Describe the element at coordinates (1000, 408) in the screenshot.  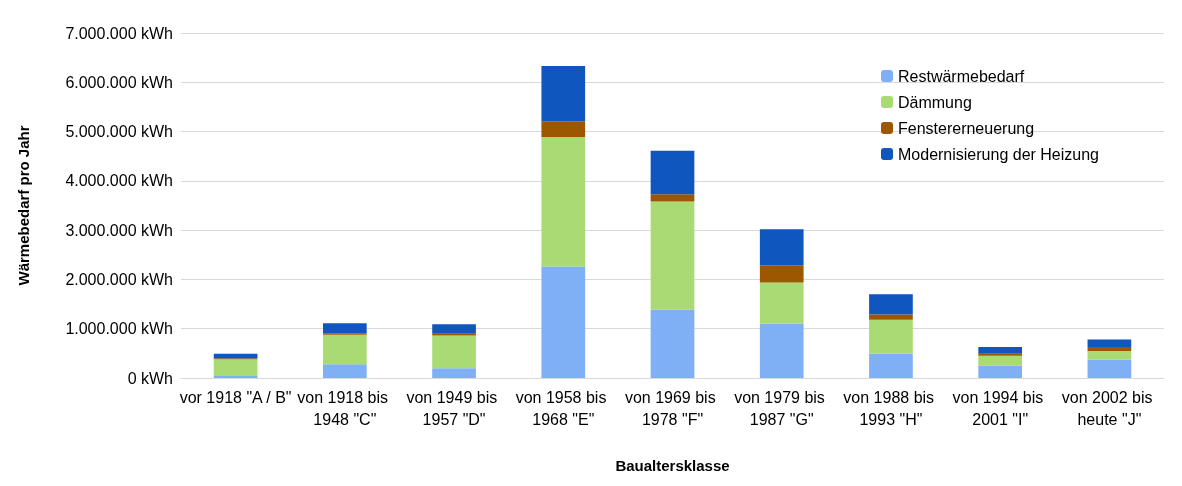
I see `x-tick-label: von 1994 bis 2001 "I"` at that location.